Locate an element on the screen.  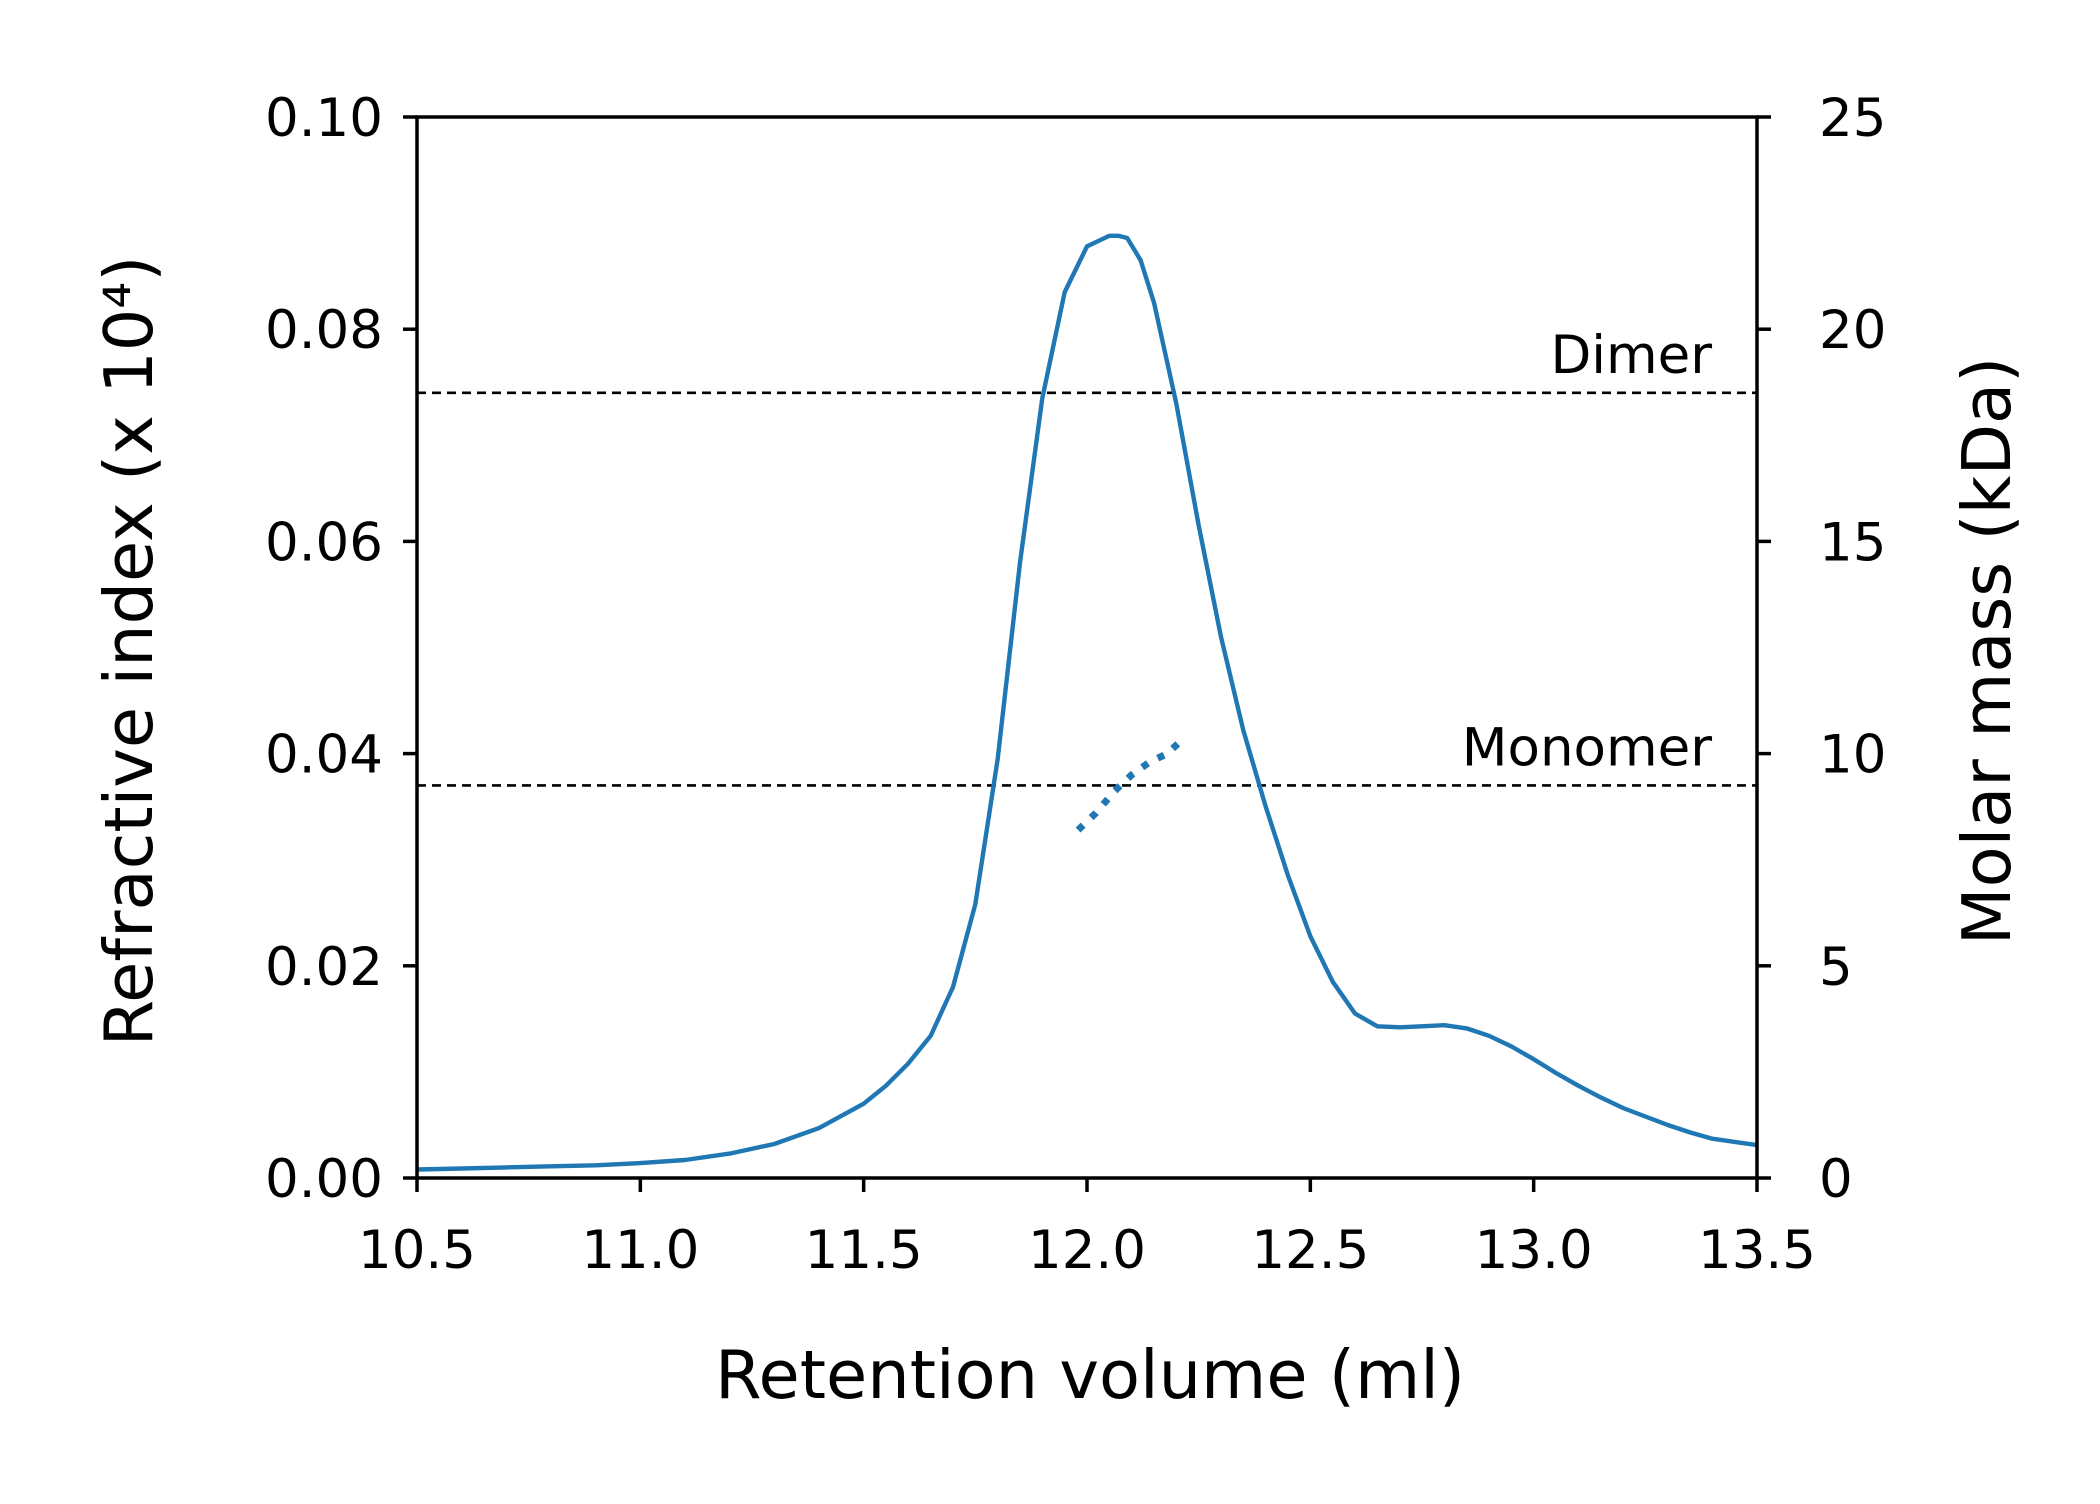
x-tick-label: 12.0 is located at coordinates (1087, 1250).